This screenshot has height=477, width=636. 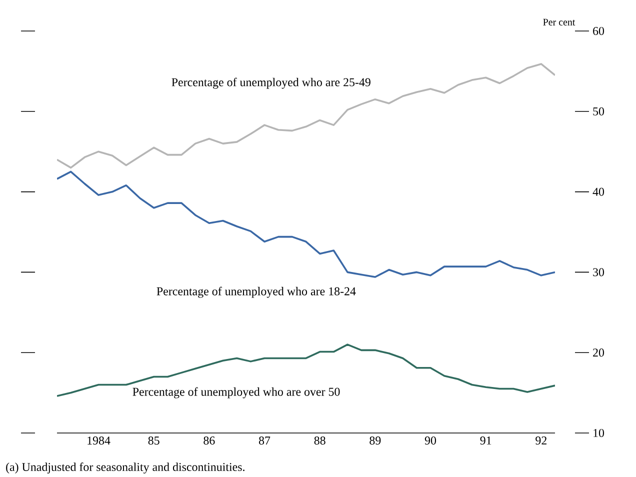 What do you see at coordinates (559, 22) in the screenshot?
I see `y-axis-title: Per cent` at bounding box center [559, 22].